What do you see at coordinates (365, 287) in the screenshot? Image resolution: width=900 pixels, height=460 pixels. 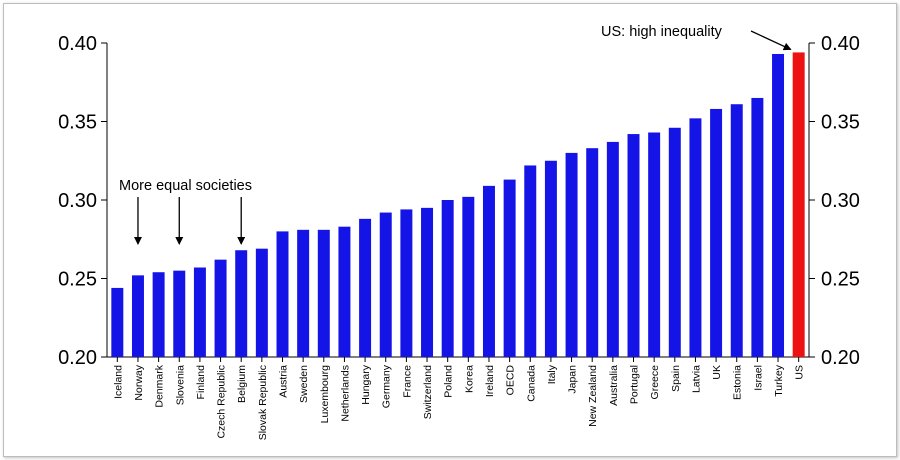 I see `bar-hungary` at bounding box center [365, 287].